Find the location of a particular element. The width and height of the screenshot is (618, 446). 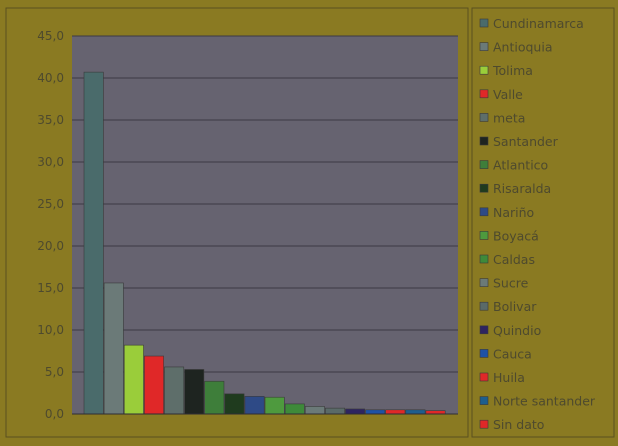

legend-label: Bolivar is located at coordinates (515, 306).